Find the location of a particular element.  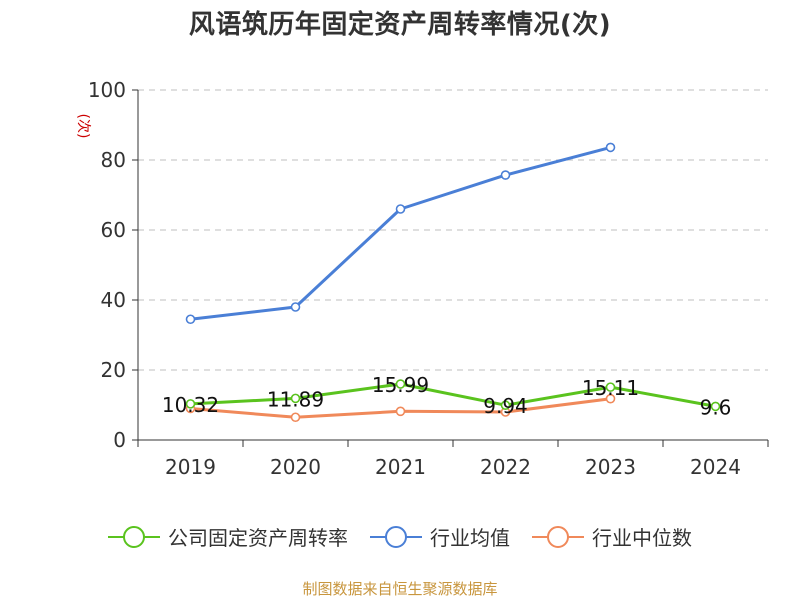

y-tick-label: 40 is located at coordinates (113, 300).